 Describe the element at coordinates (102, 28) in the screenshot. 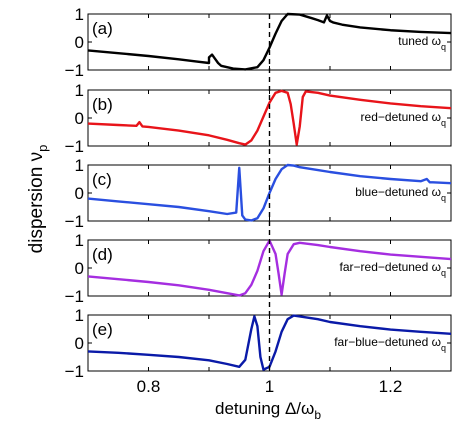

I see `panel-label: (a)` at that location.